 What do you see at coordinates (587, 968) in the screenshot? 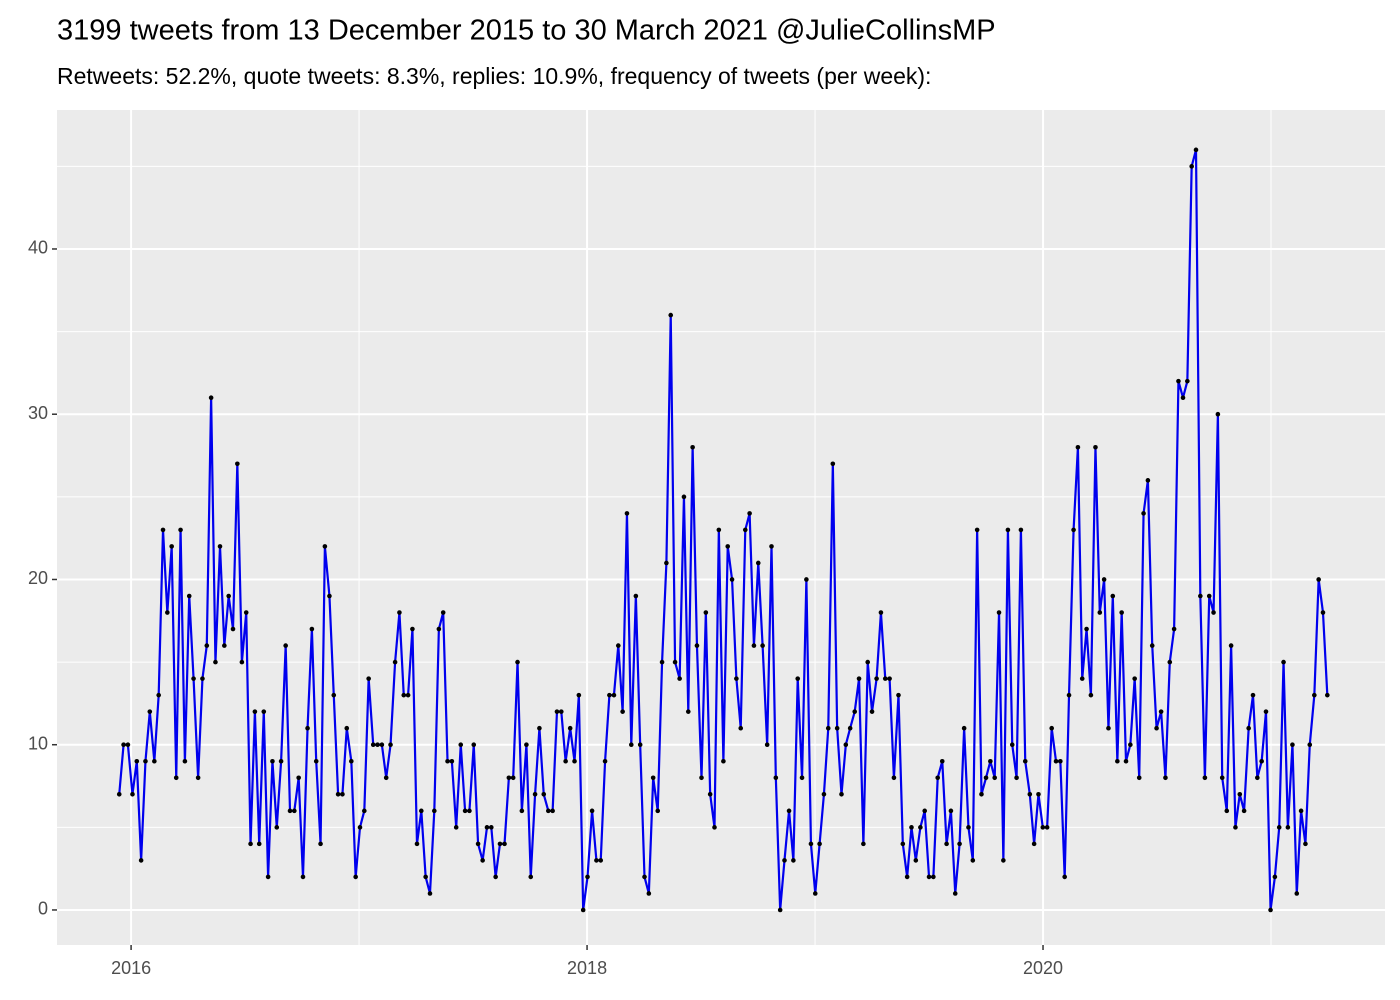
I see `x-tick-label: 2018` at bounding box center [587, 968].